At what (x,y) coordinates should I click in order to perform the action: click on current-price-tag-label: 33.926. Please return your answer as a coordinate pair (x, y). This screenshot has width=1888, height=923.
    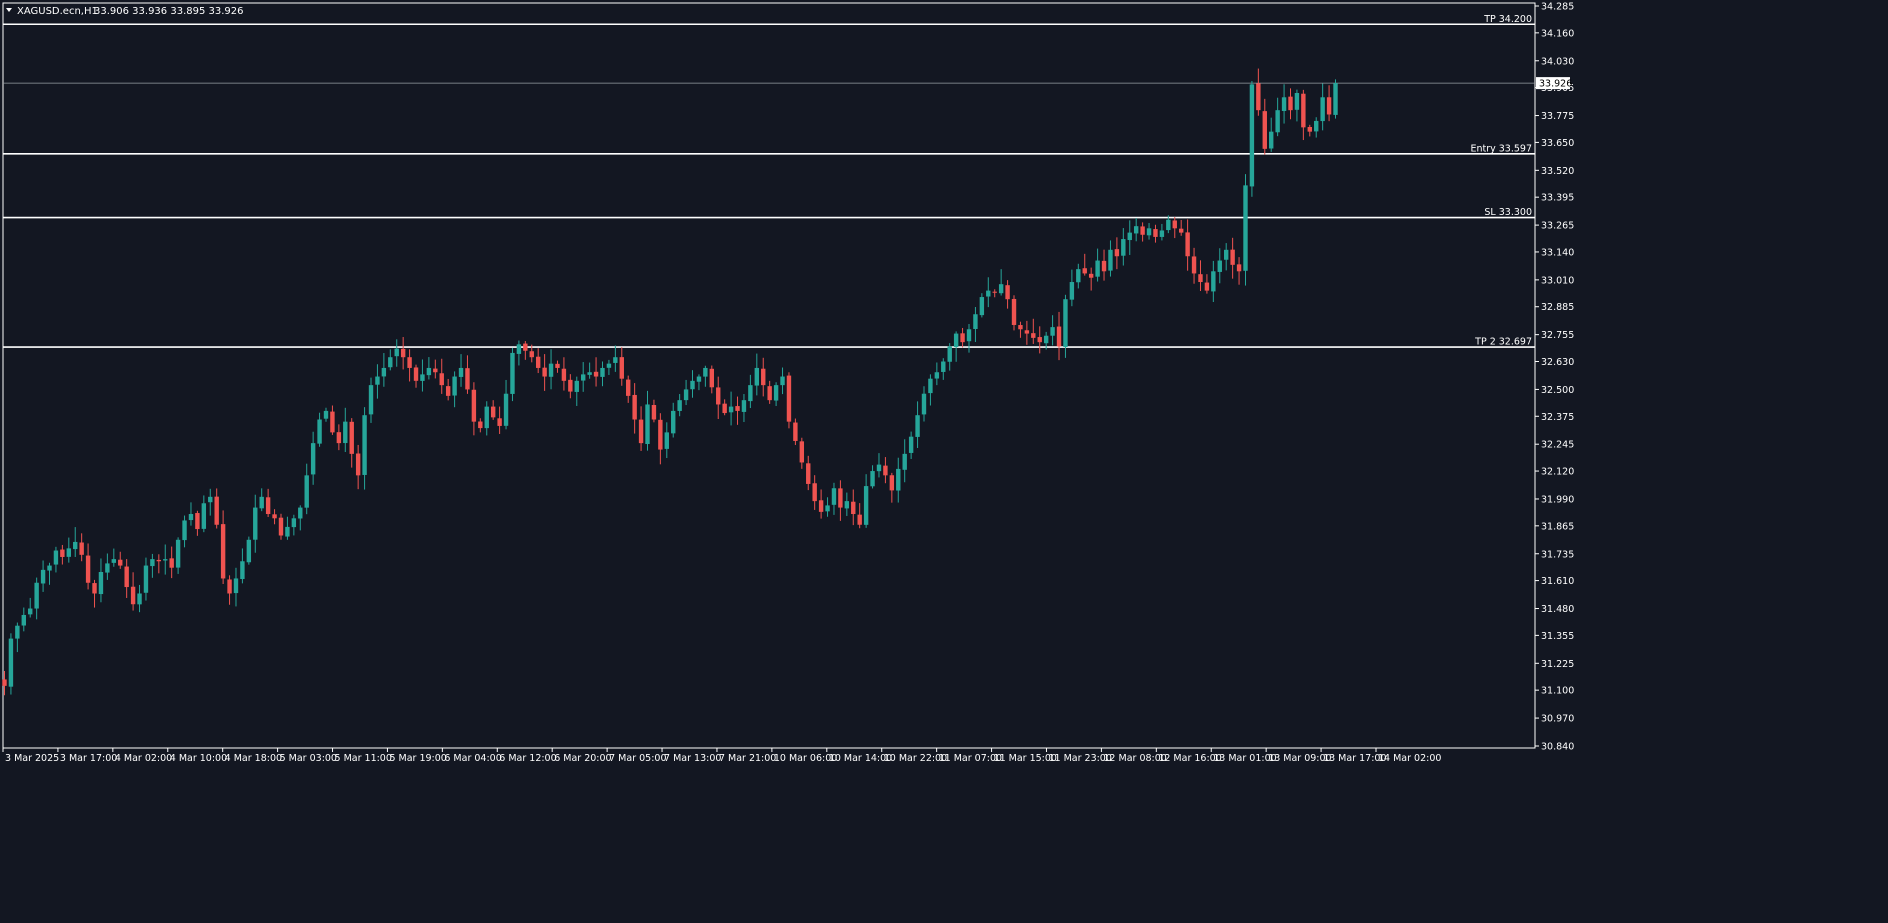
    Looking at the image, I should click on (1555, 84).